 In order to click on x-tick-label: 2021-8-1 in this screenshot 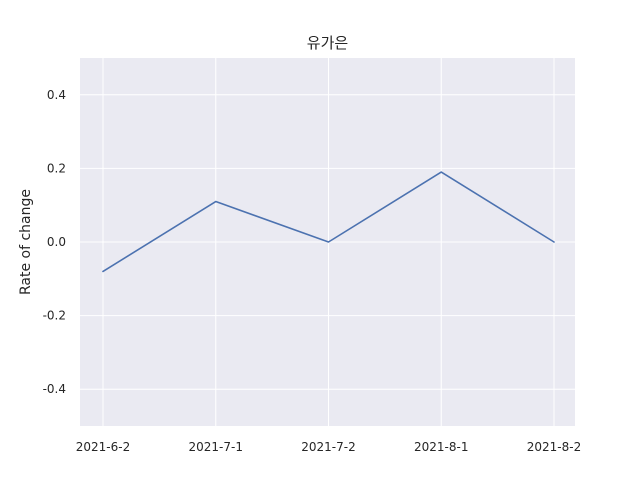, I will do `click(441, 447)`.